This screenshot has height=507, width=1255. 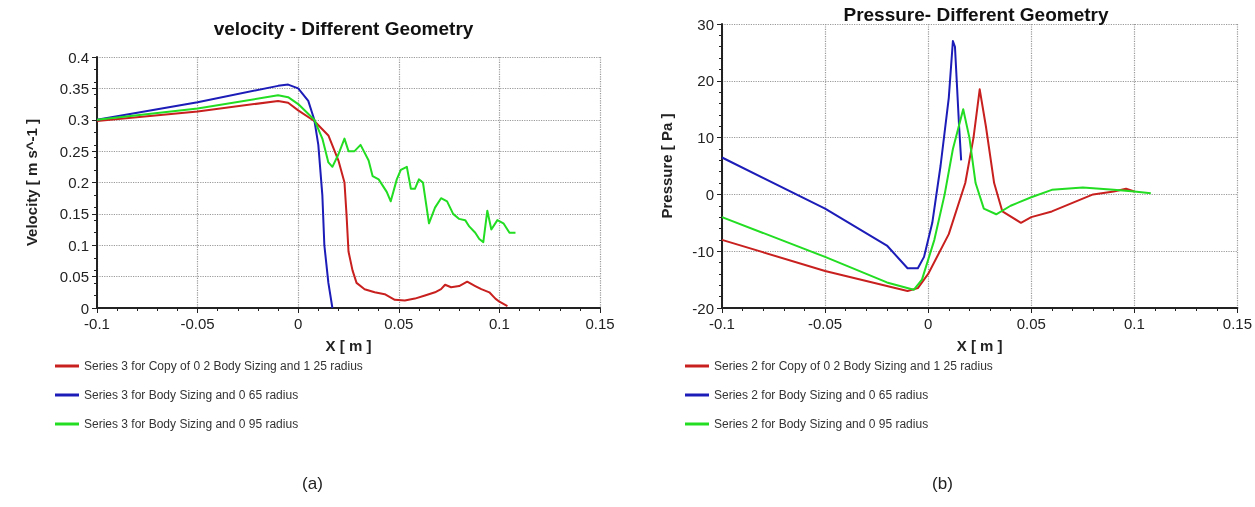 I want to click on text: (a), so click(x=312, y=483).